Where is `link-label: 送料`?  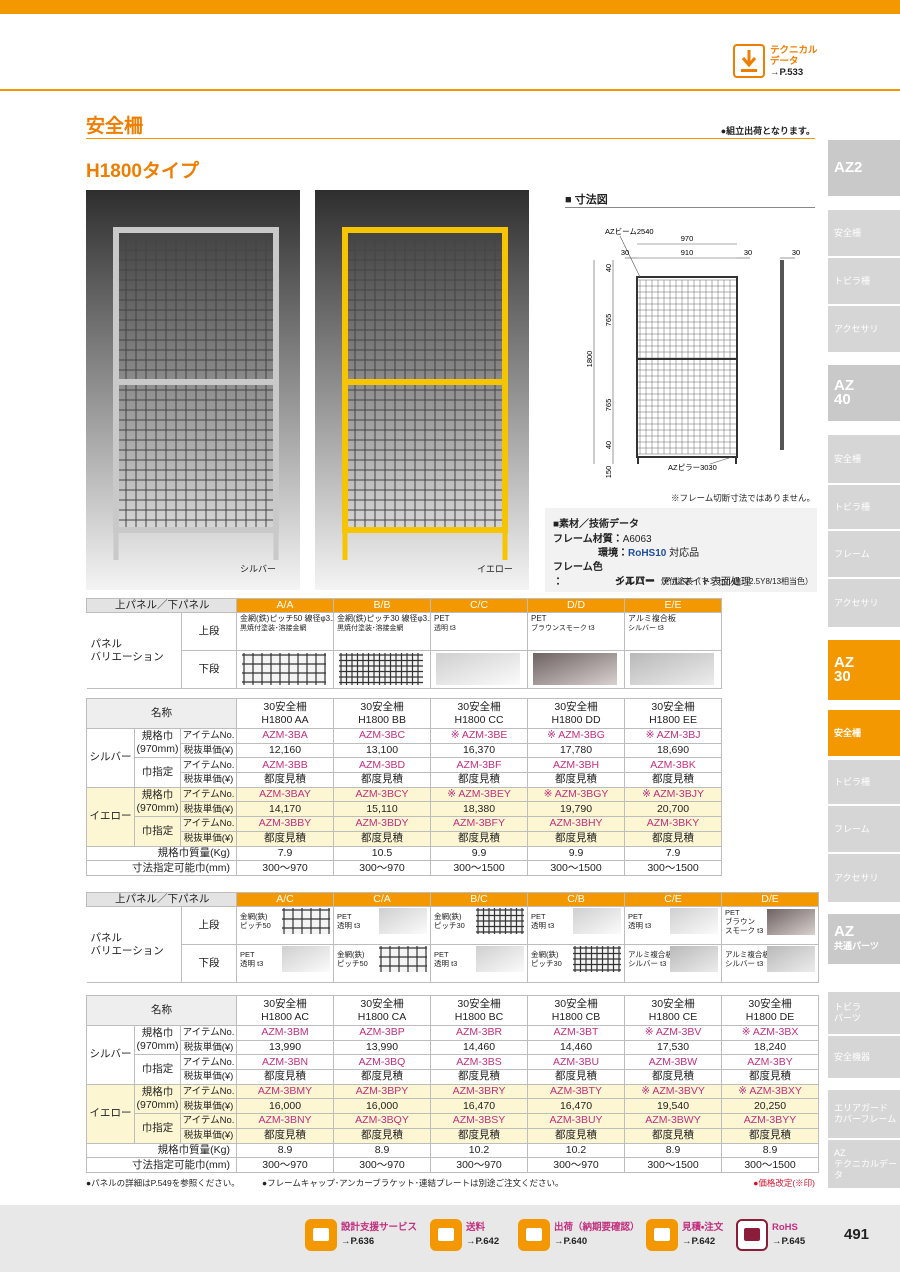 link-label: 送料 is located at coordinates (476, 1227).